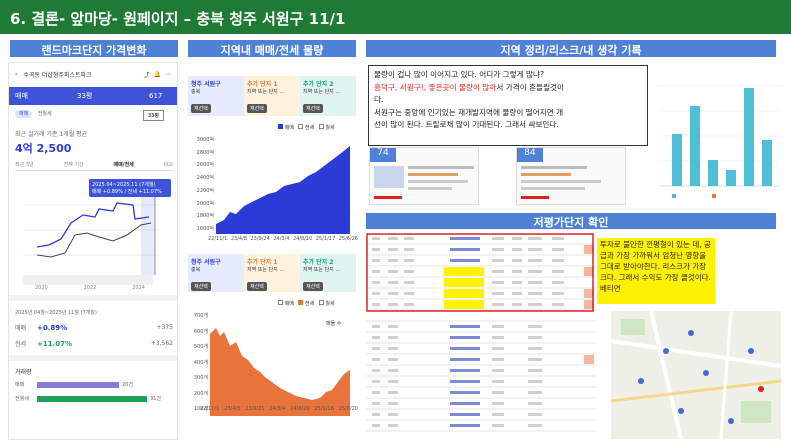  What do you see at coordinates (318, 262) in the screenshot?
I see `card-title: 추가 단지 2` at bounding box center [318, 262].